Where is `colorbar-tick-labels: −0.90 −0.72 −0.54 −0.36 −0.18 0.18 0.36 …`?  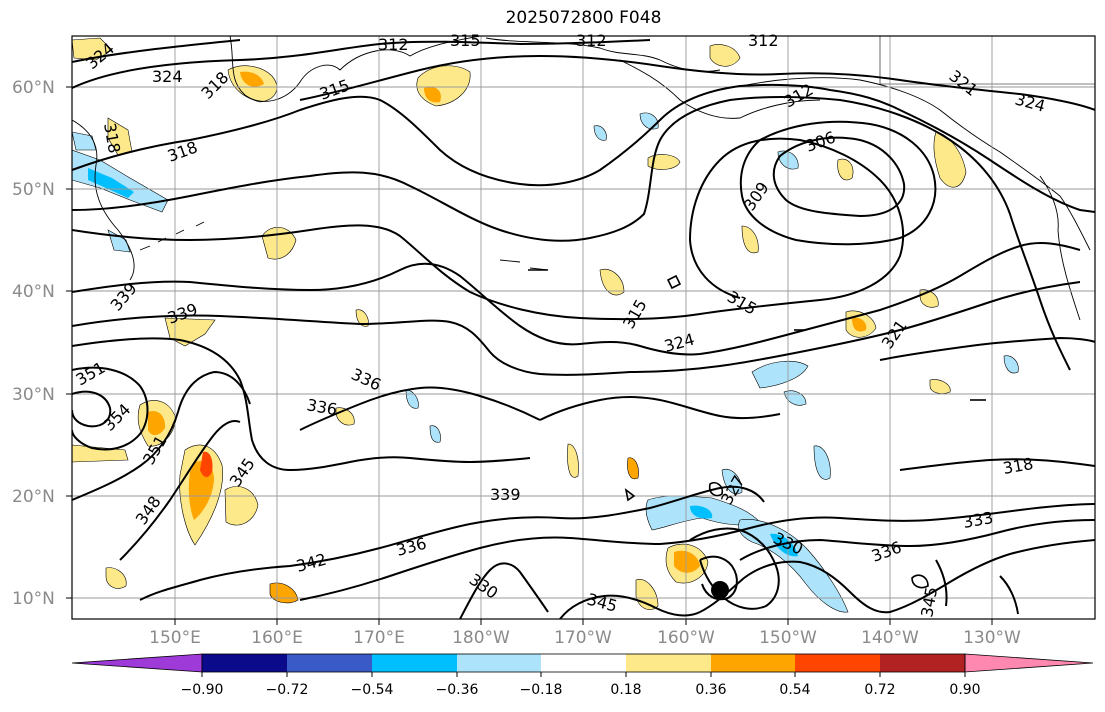 colorbar-tick-labels: −0.90 −0.72 −0.54 −0.36 −0.18 0.18 0.36 … is located at coordinates (581, 690).